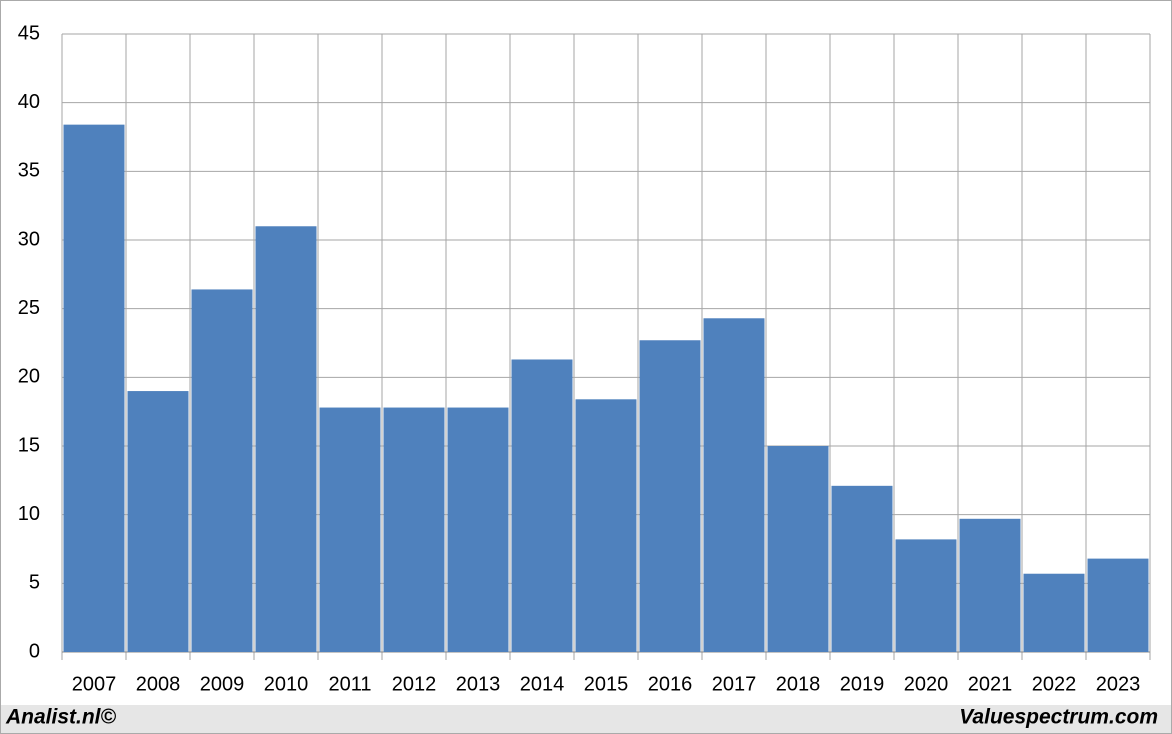  Describe the element at coordinates (478, 684) in the screenshot. I see `x-tick-label: 2013` at that location.